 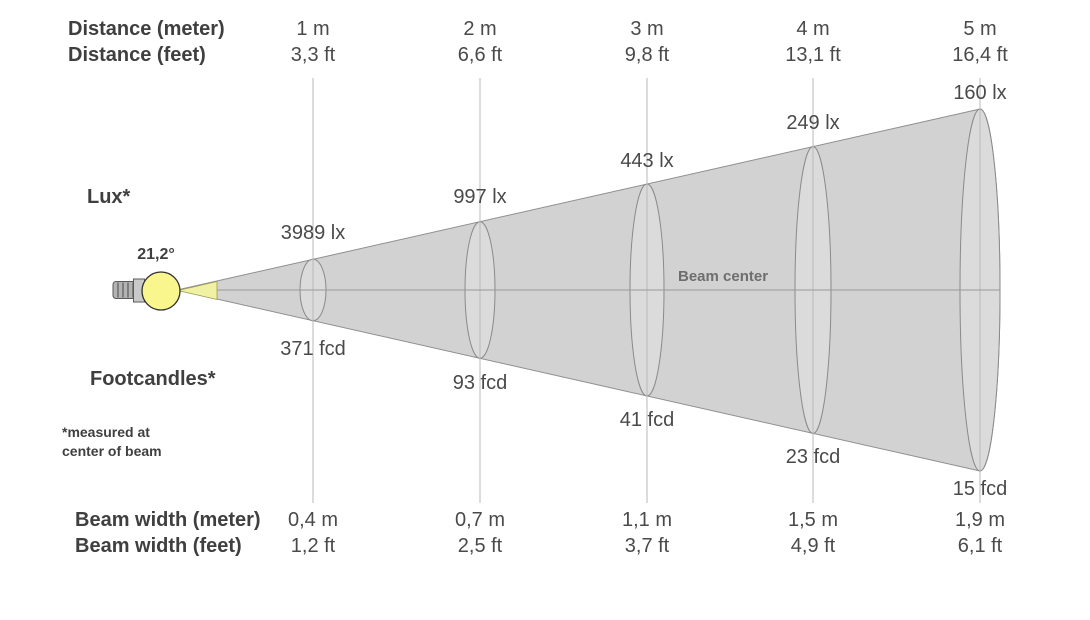 I want to click on lux-value: 443 lx, so click(x=647, y=161).